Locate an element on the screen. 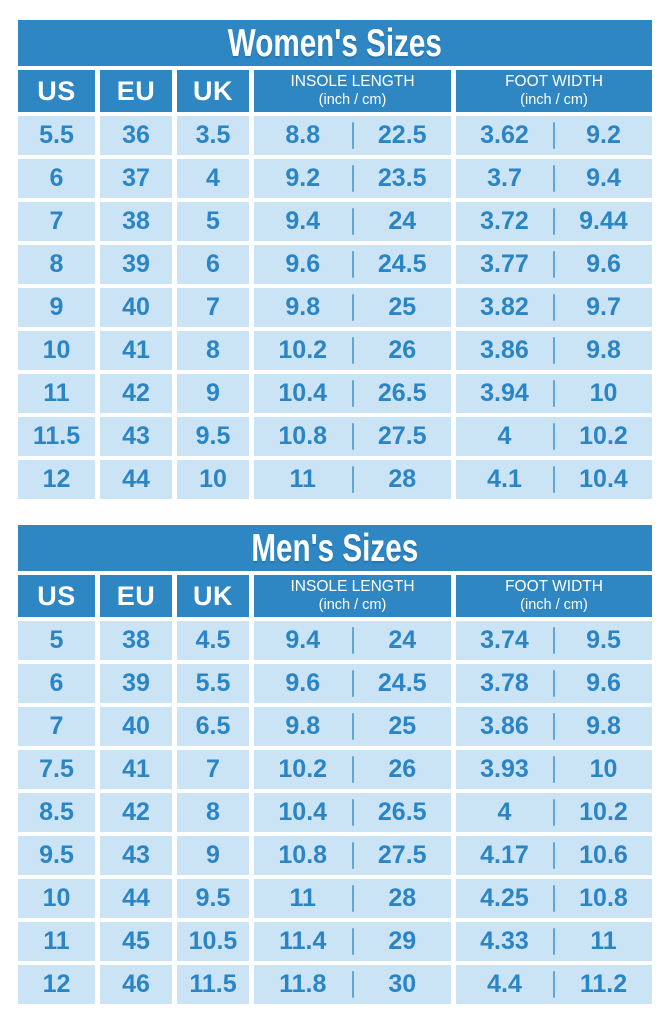 The width and height of the screenshot is (670, 1024). us-size-cell: 6 is located at coordinates (56, 683).